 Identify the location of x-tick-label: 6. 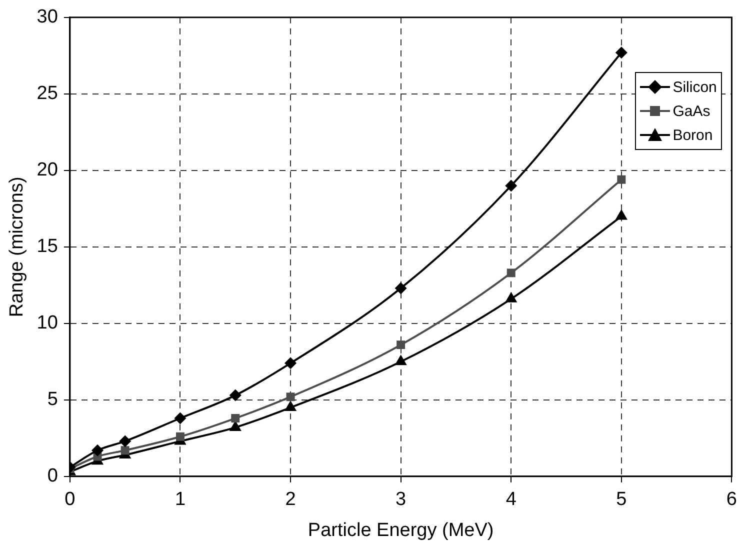
(732, 499).